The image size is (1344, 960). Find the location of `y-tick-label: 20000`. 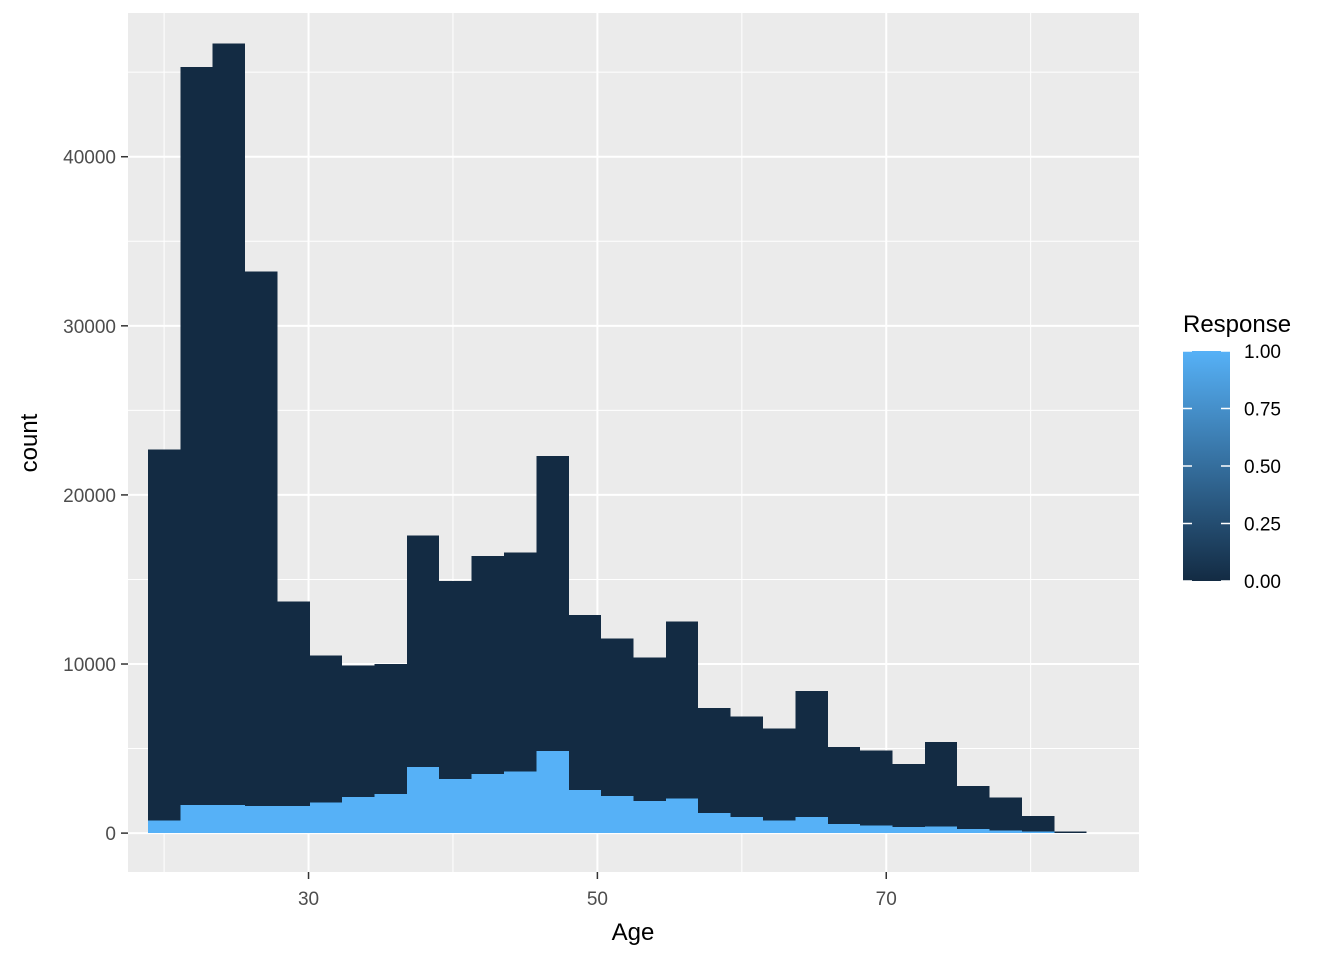

y-tick-label: 20000 is located at coordinates (89, 496).